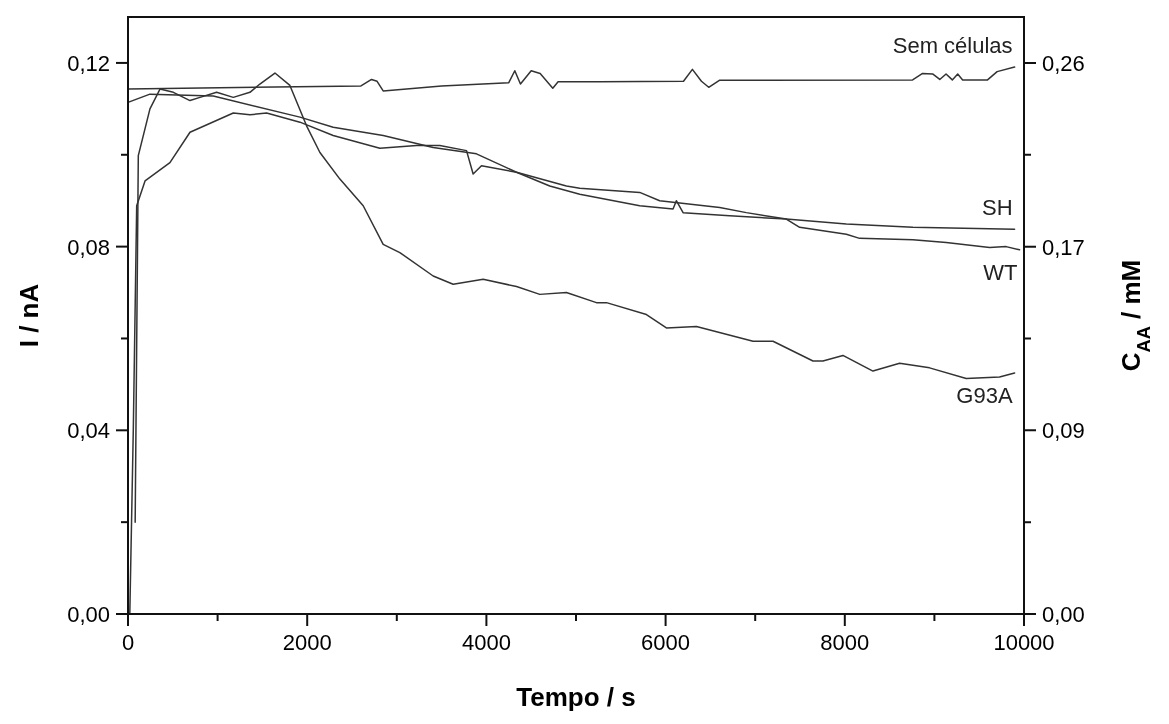  What do you see at coordinates (307, 642) in the screenshot?
I see `x-tick-label: 2000` at bounding box center [307, 642].